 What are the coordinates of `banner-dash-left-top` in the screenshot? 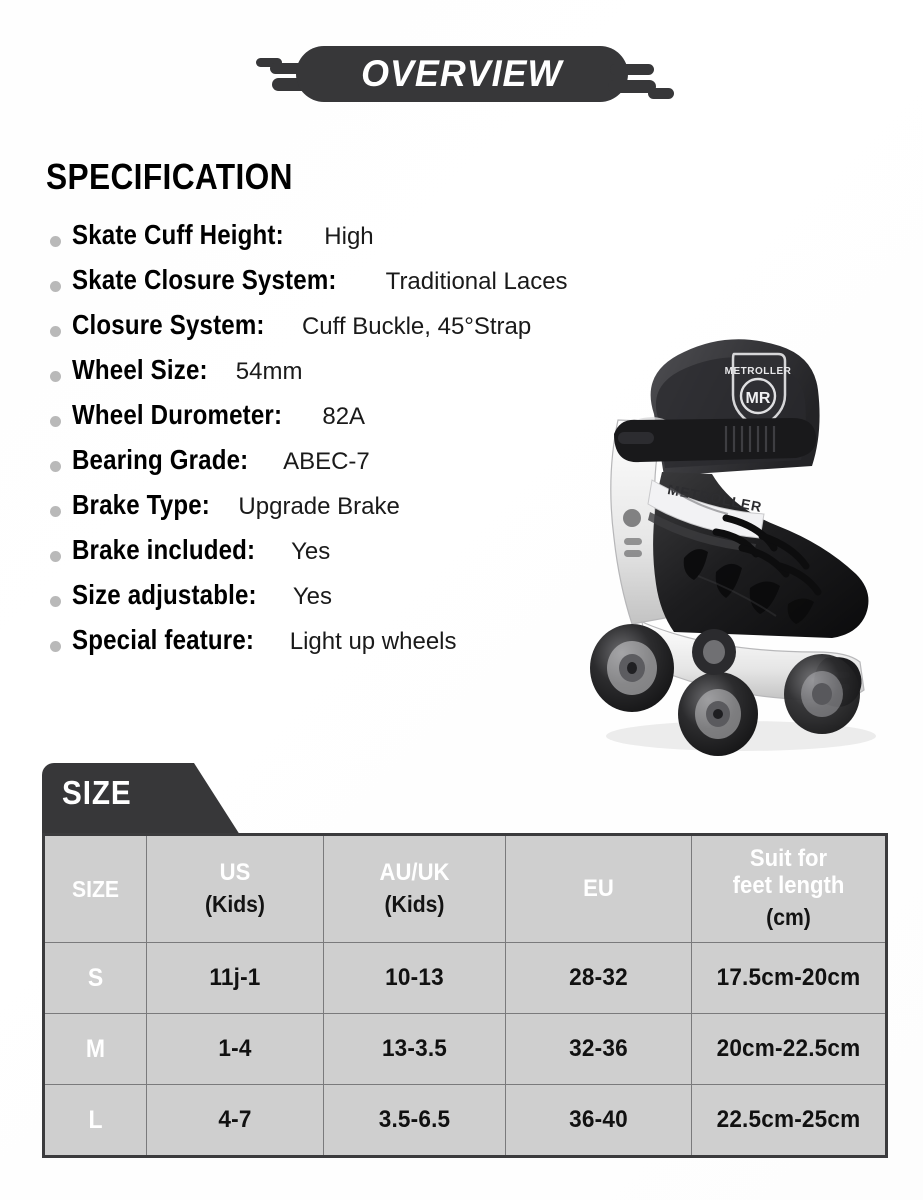 It's located at (269, 62).